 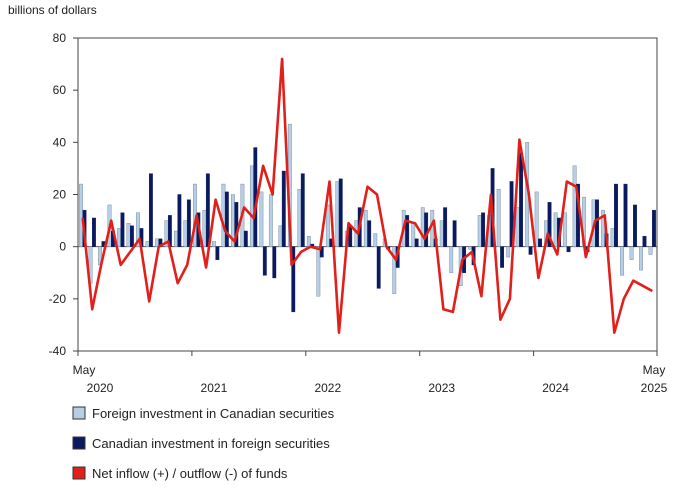 I want to click on y-tick-label: 80, so click(x=60, y=38).